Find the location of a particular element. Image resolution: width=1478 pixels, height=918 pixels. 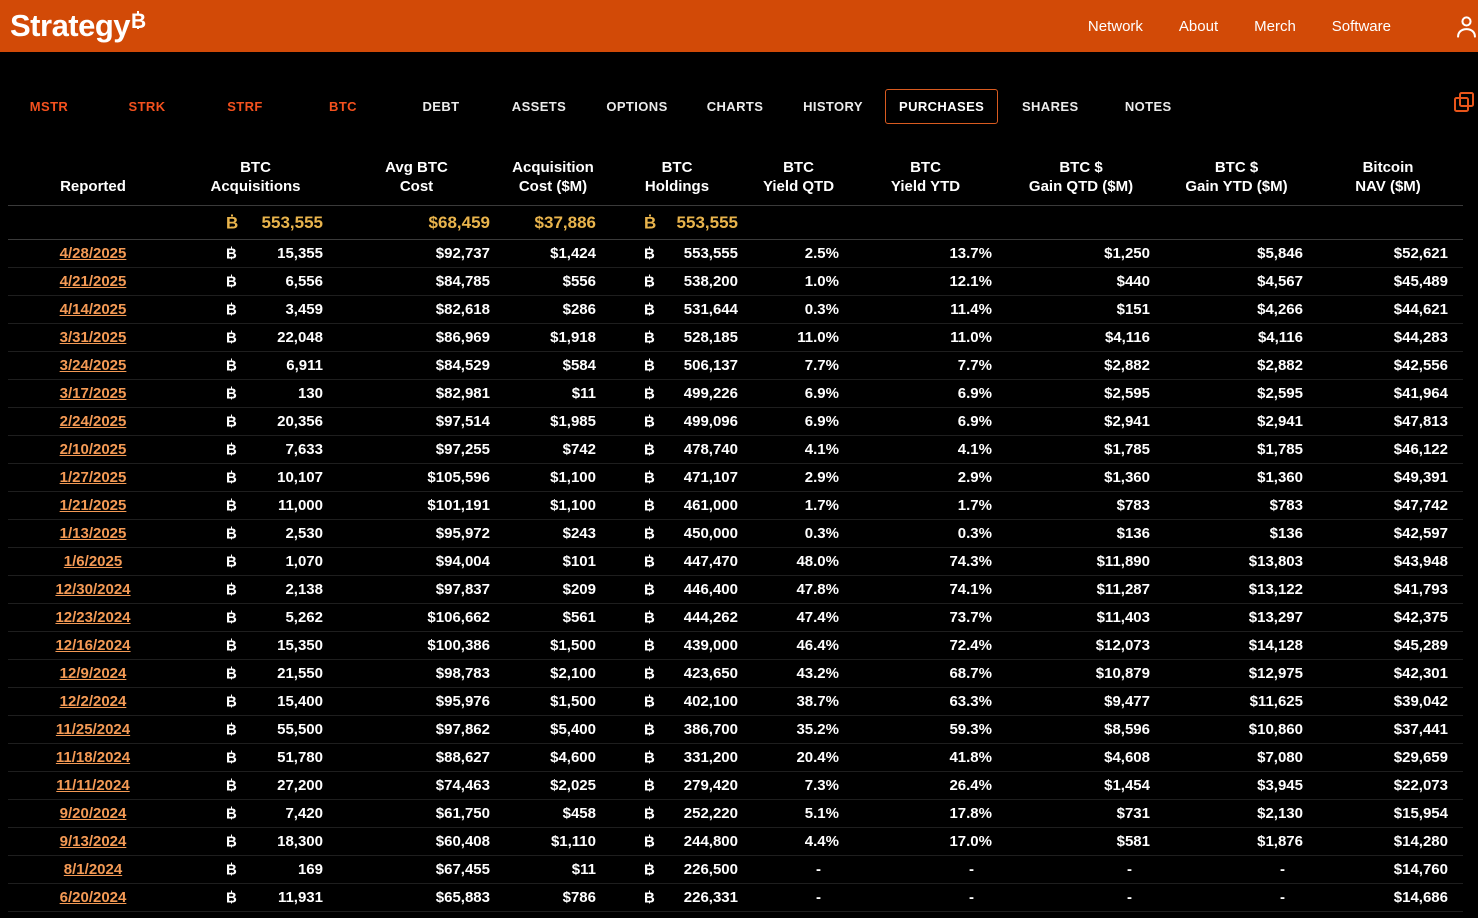

cell-btc-yield-qtd: 6.9% is located at coordinates (798, 393).